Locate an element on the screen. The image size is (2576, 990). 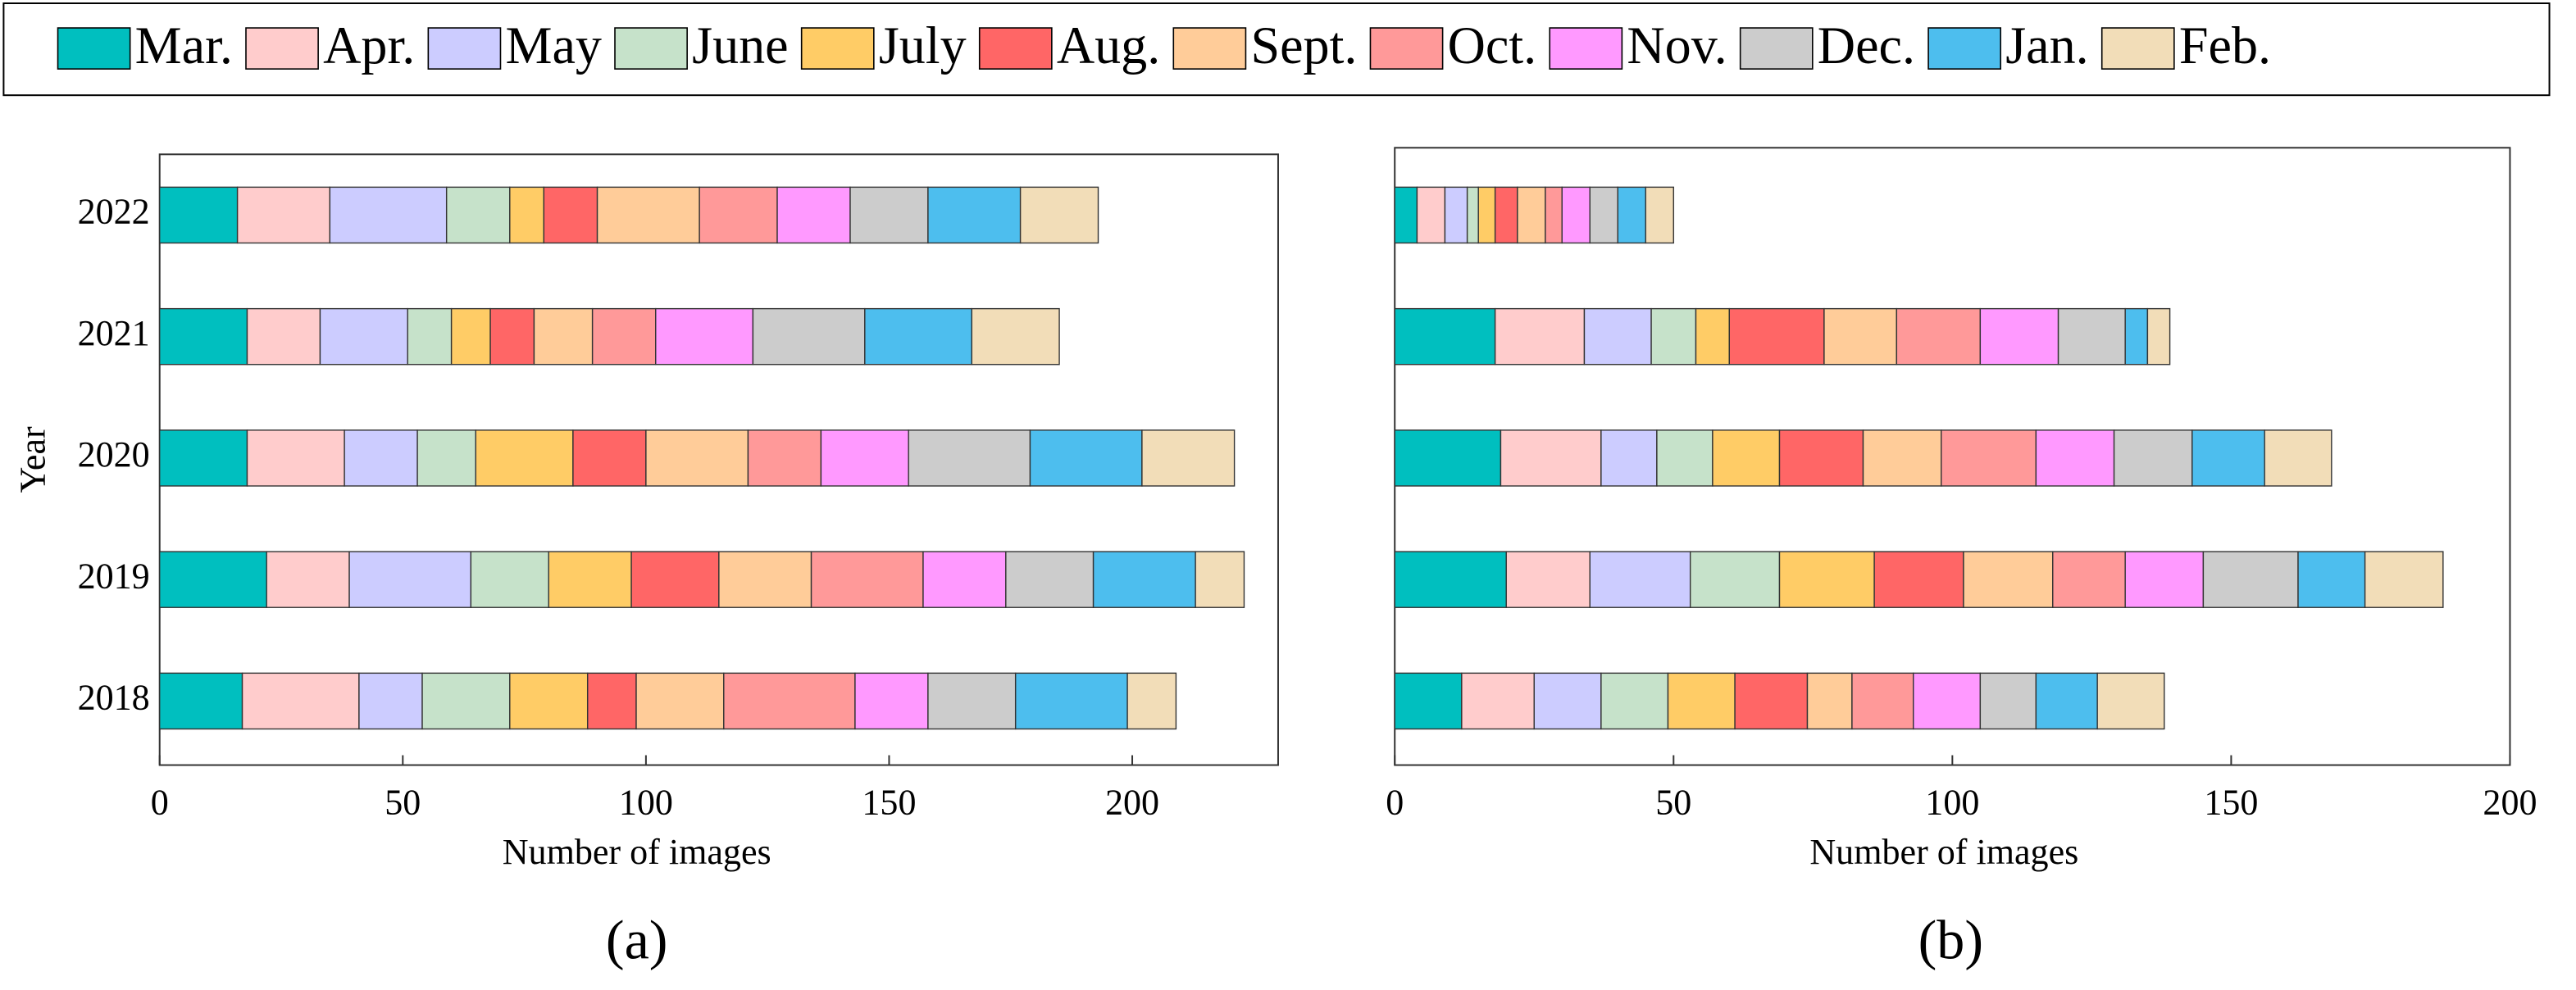
legend-label: July is located at coordinates (923, 46).